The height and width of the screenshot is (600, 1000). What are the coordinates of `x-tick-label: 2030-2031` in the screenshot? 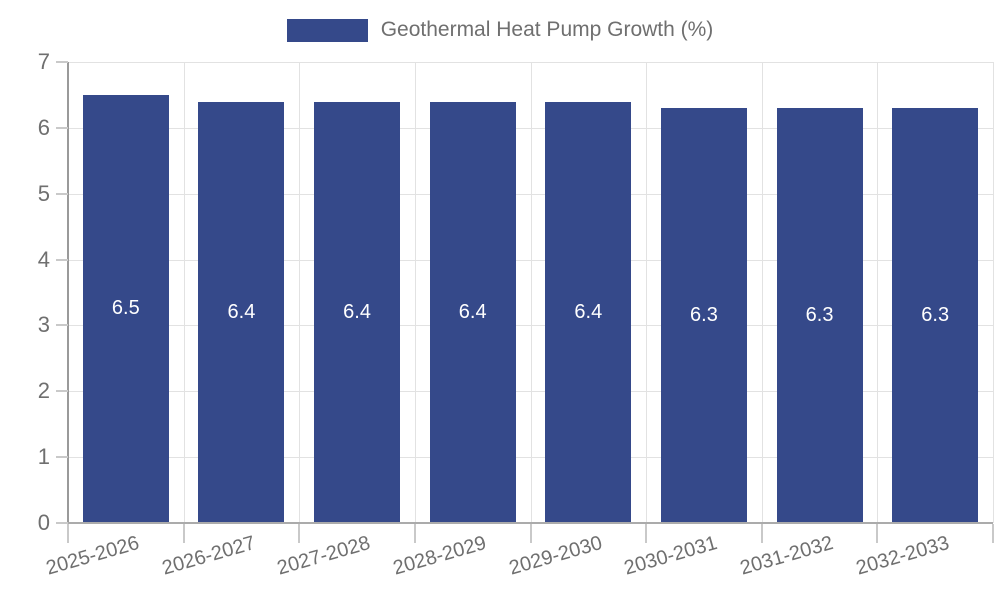 It's located at (671, 556).